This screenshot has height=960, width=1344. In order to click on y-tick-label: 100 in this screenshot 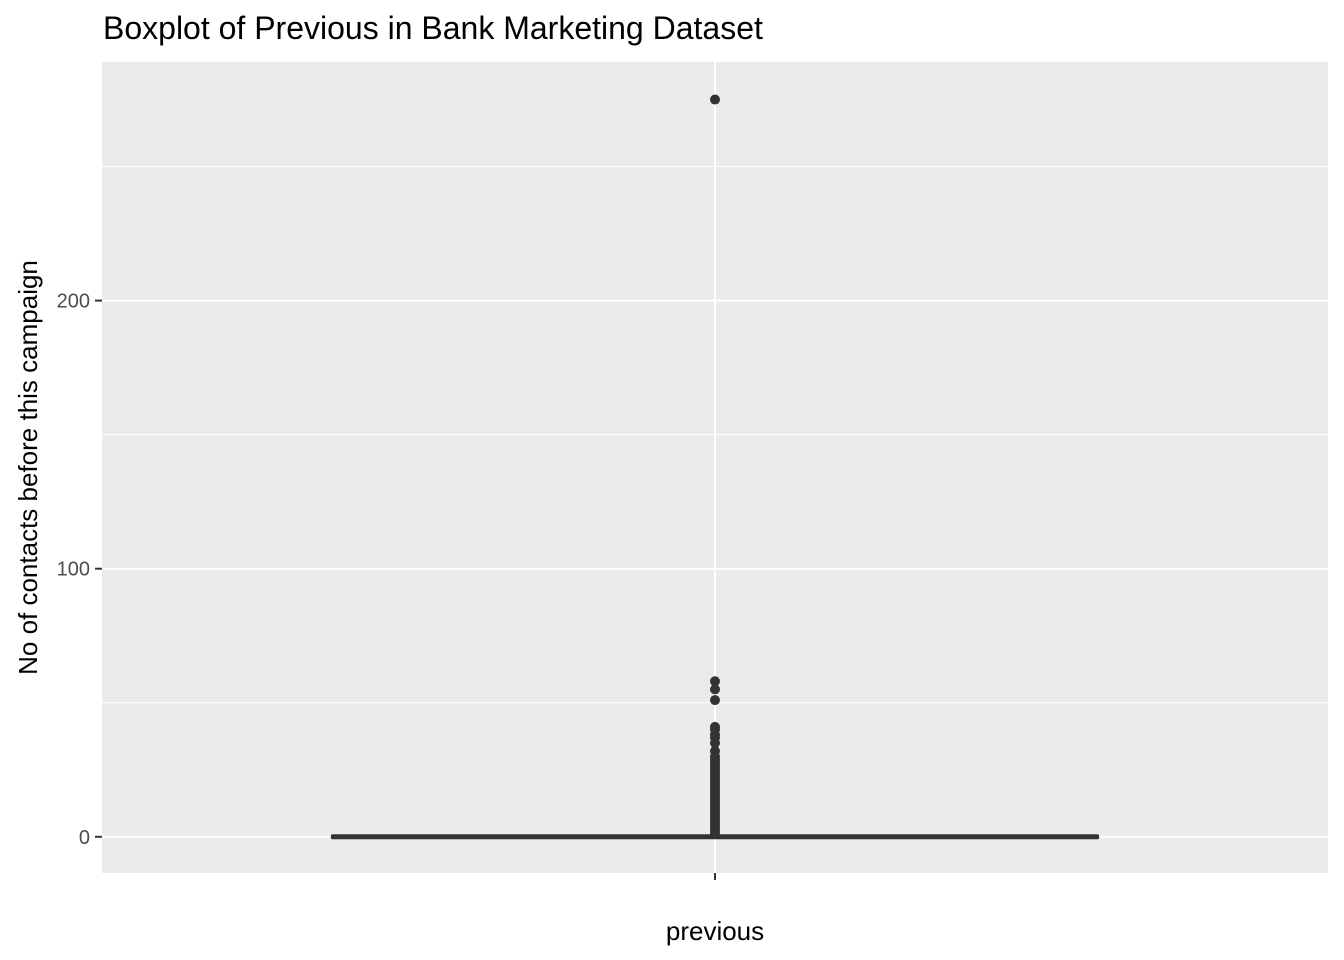, I will do `click(73, 570)`.